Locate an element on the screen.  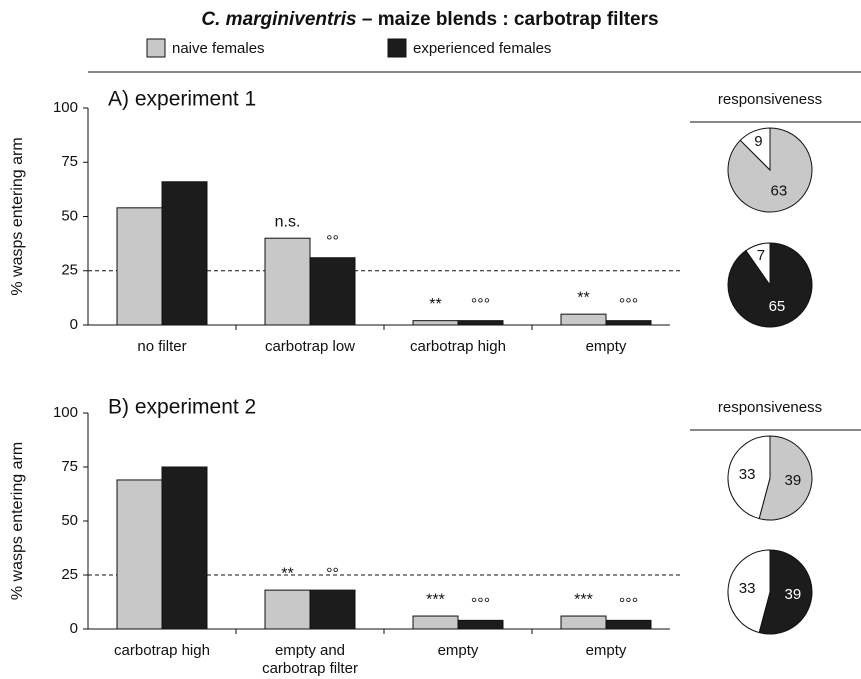
title-text: – maize blends : carbotrap filters is located at coordinates (510, 19).